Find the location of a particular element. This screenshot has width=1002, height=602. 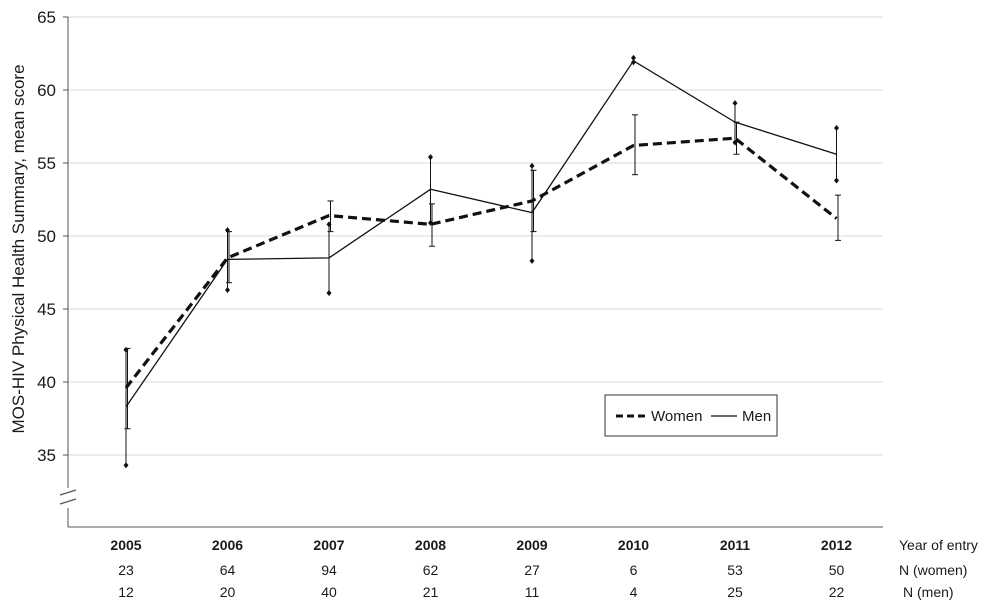

y-tick-label: 60 is located at coordinates (46, 90).